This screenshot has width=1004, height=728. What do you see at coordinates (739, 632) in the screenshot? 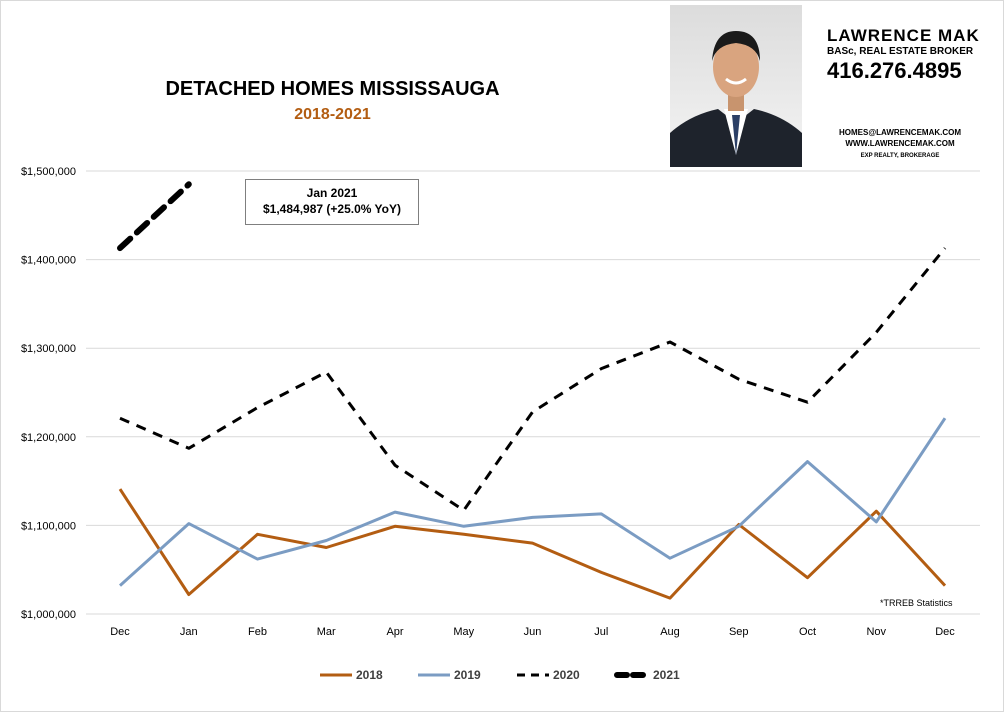
I see `x-tick-label: Sep` at bounding box center [739, 632].